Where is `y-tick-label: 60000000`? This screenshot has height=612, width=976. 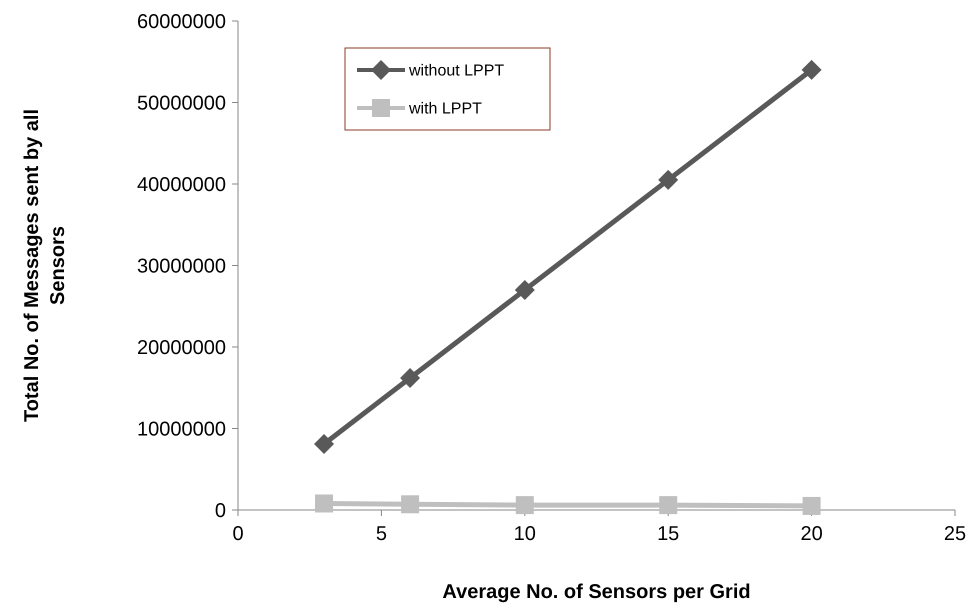
y-tick-label: 60000000 is located at coordinates (181, 22).